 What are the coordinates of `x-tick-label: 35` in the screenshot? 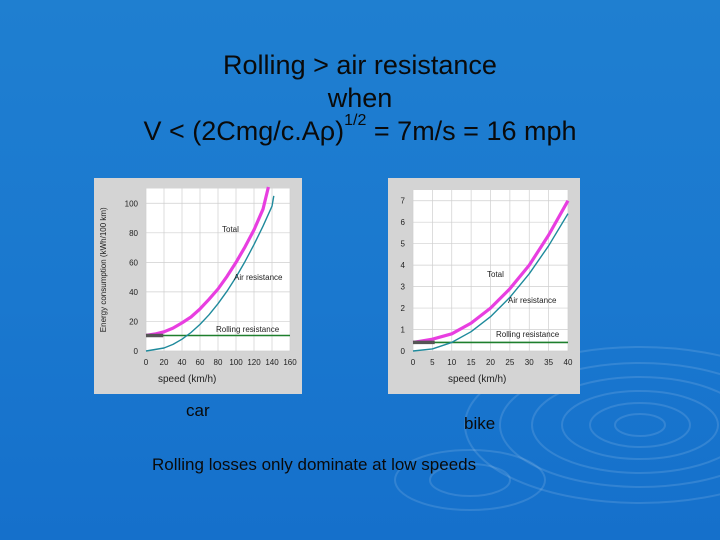 It's located at (548, 362).